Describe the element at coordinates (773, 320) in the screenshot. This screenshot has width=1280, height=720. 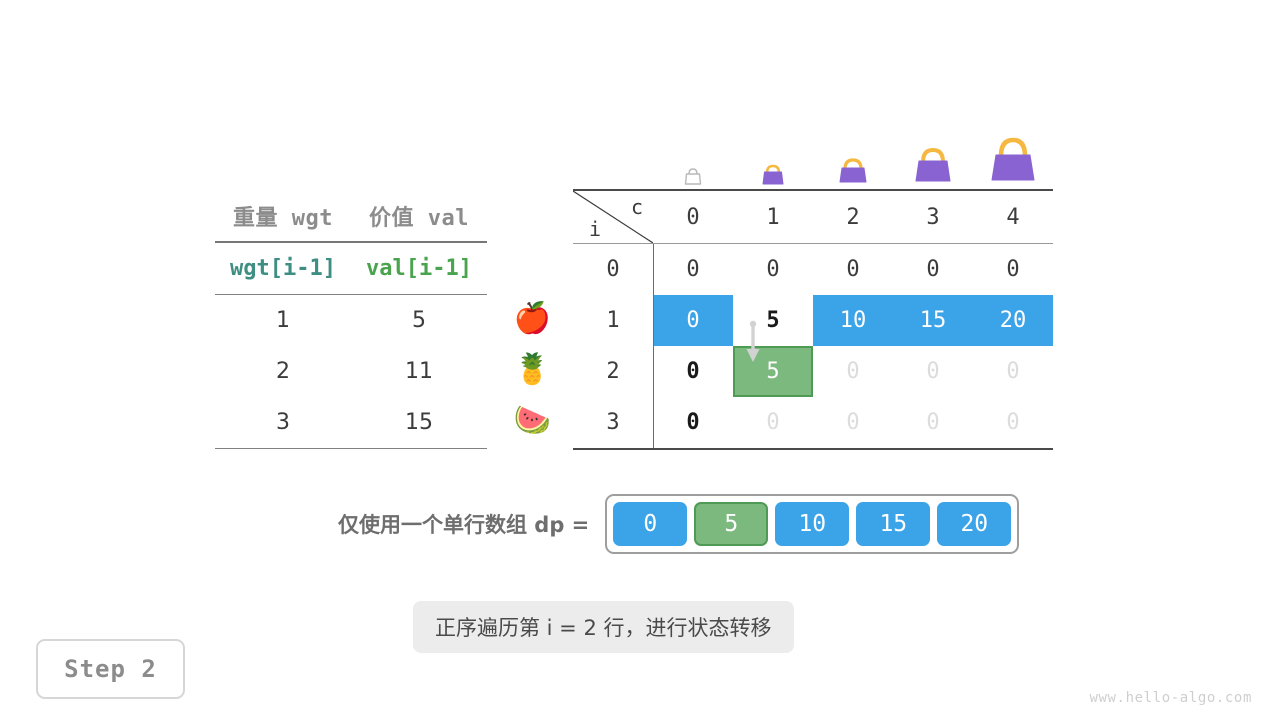
I see `dp-cell-1-1: 5` at that location.